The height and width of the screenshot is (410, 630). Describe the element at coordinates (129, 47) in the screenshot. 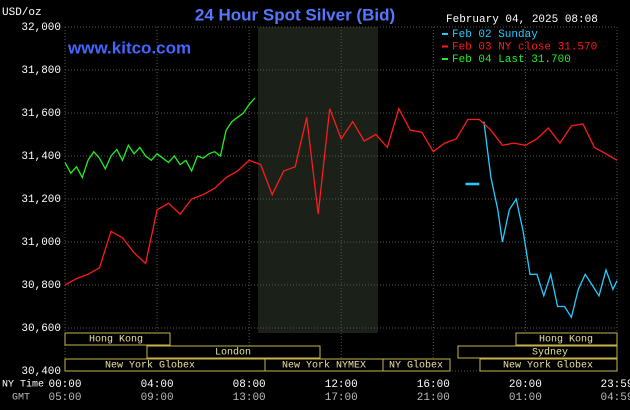

I see `watermark: www.kitco.com` at that location.